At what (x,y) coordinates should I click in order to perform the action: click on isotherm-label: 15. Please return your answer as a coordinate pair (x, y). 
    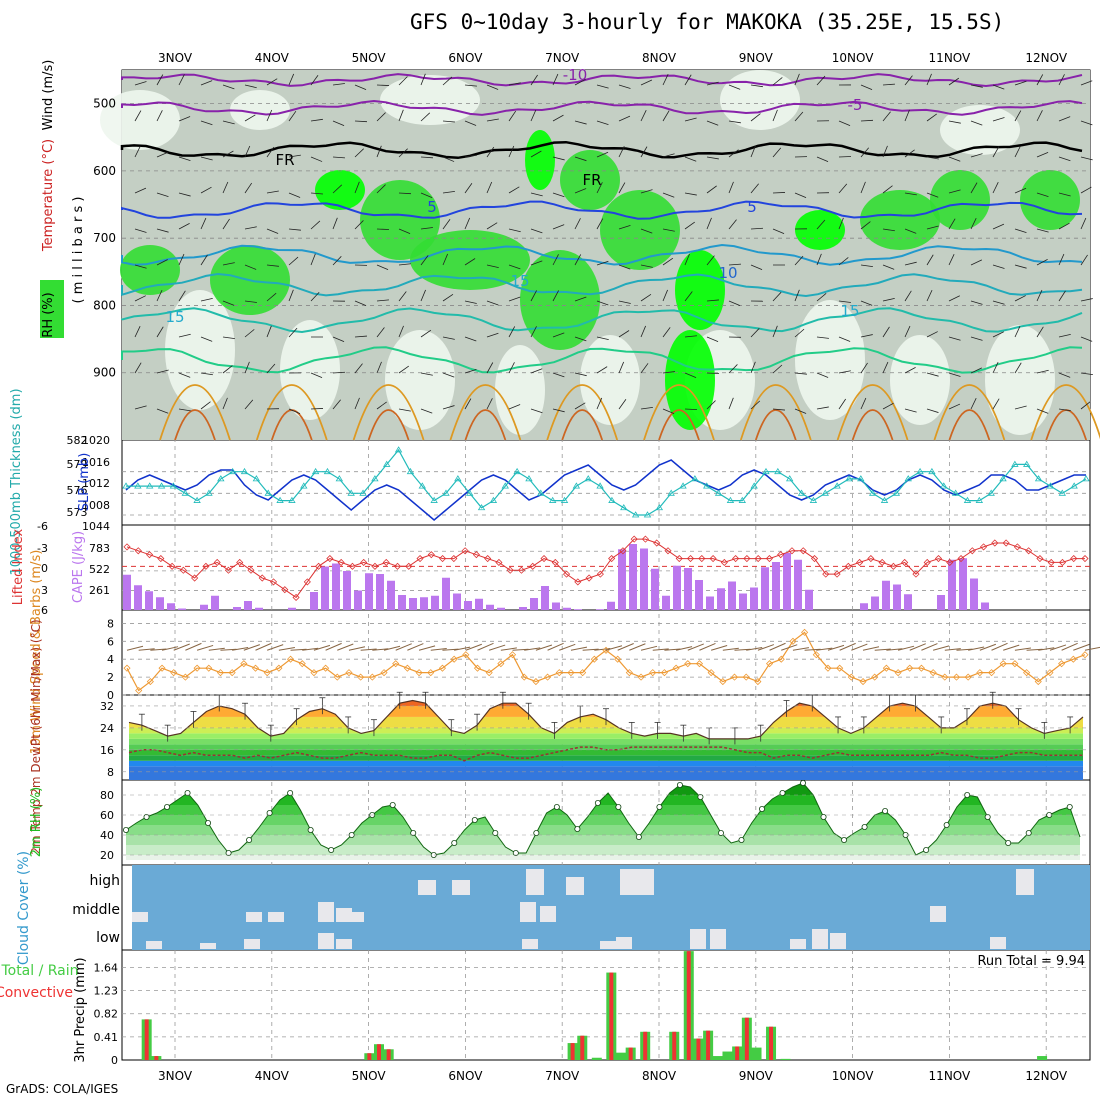
    Looking at the image, I should click on (174, 317).